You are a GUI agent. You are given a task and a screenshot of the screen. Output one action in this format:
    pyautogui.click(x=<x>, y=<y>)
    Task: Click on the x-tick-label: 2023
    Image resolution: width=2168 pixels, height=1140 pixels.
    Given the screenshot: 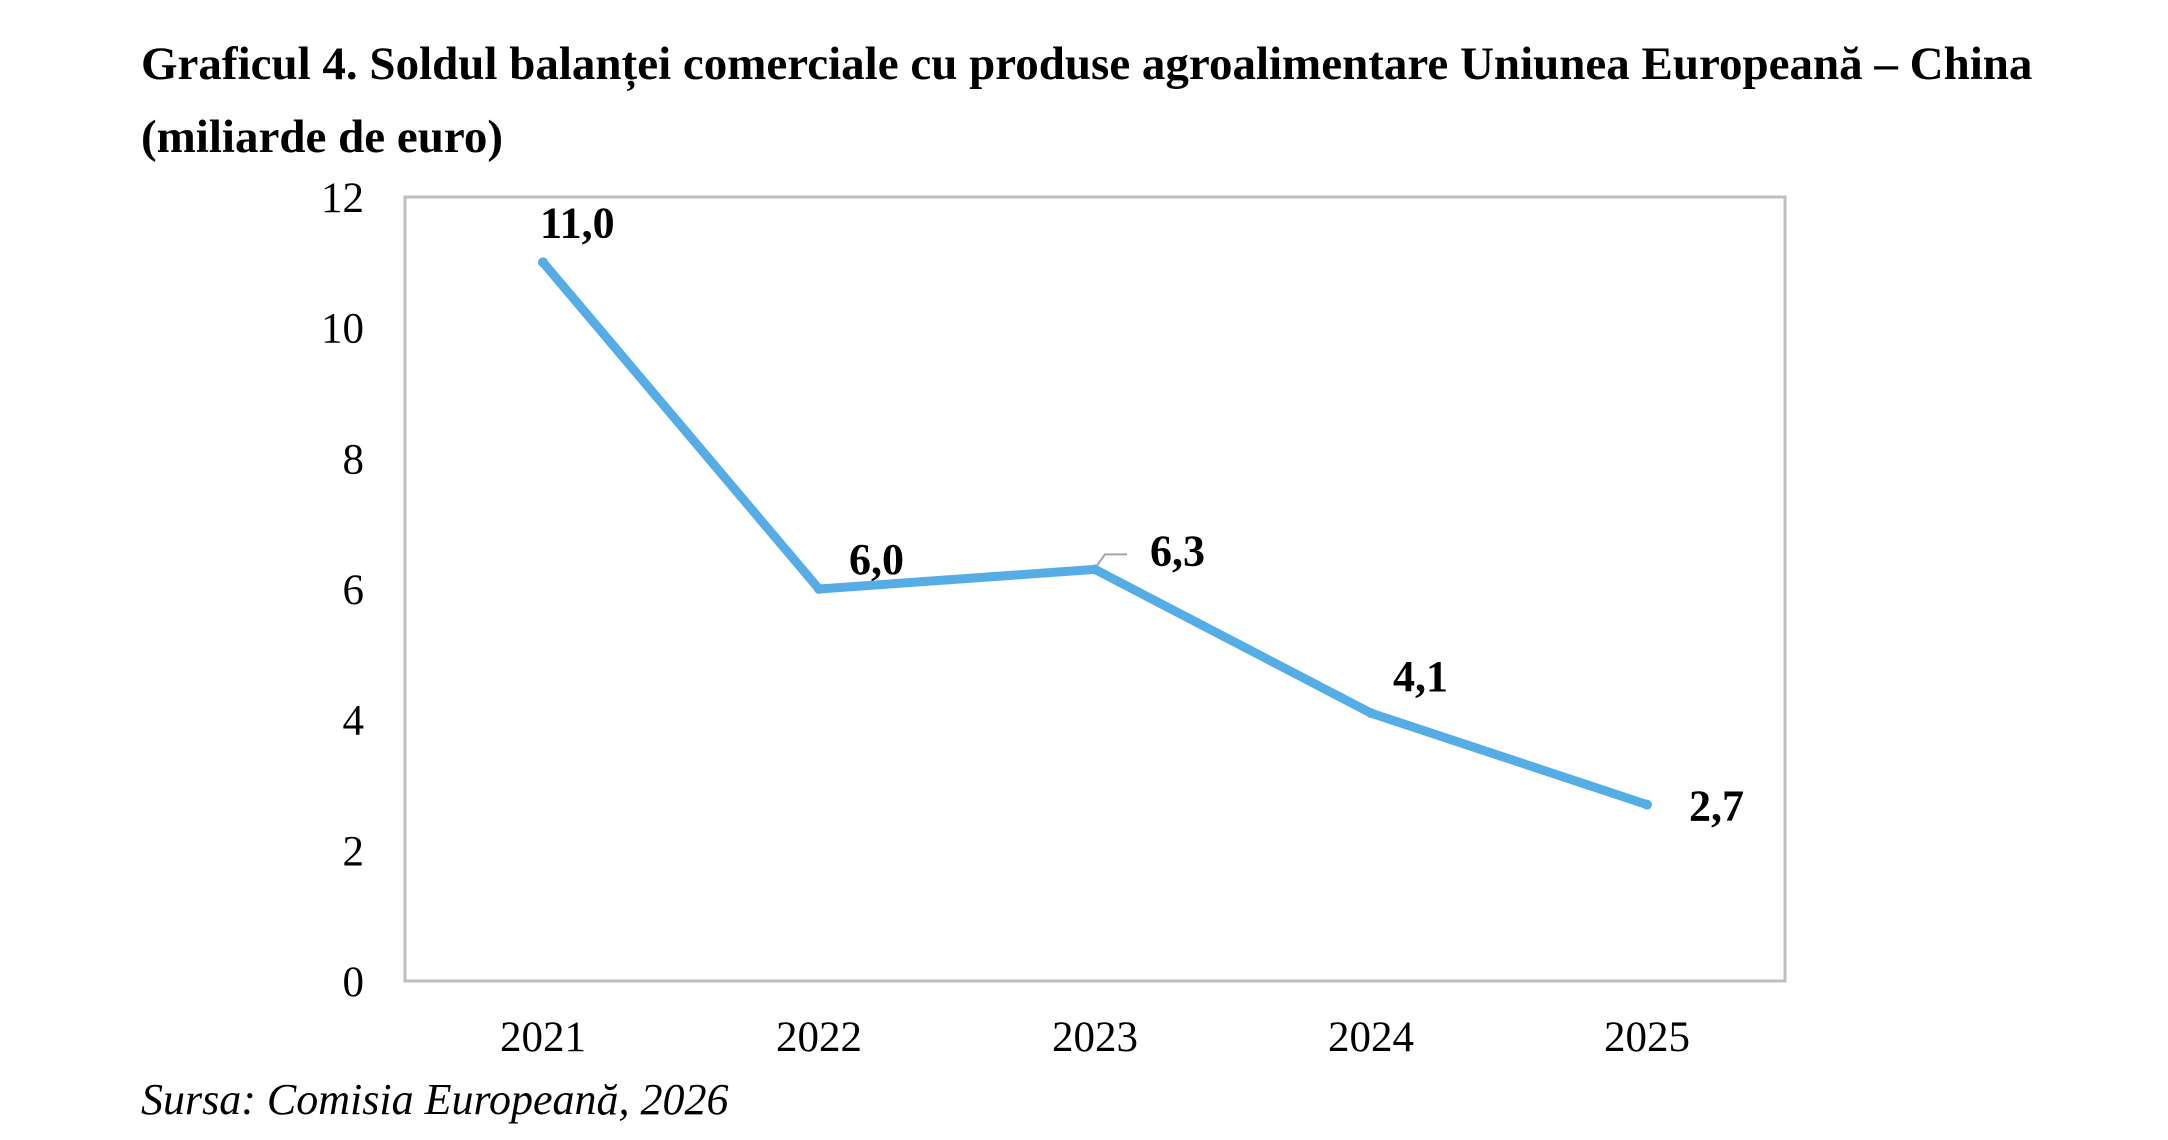 What is the action you would take?
    pyautogui.click(x=1095, y=1037)
    